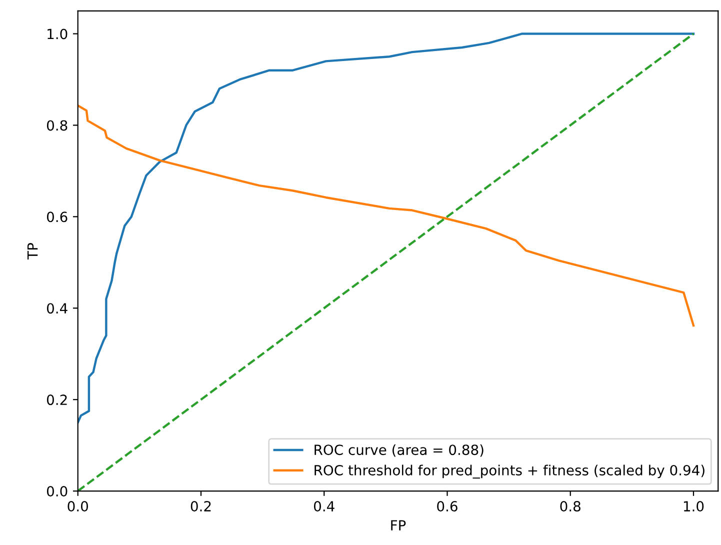  Describe the element at coordinates (694, 506) in the screenshot. I see `x-tick-label: 1.0` at that location.